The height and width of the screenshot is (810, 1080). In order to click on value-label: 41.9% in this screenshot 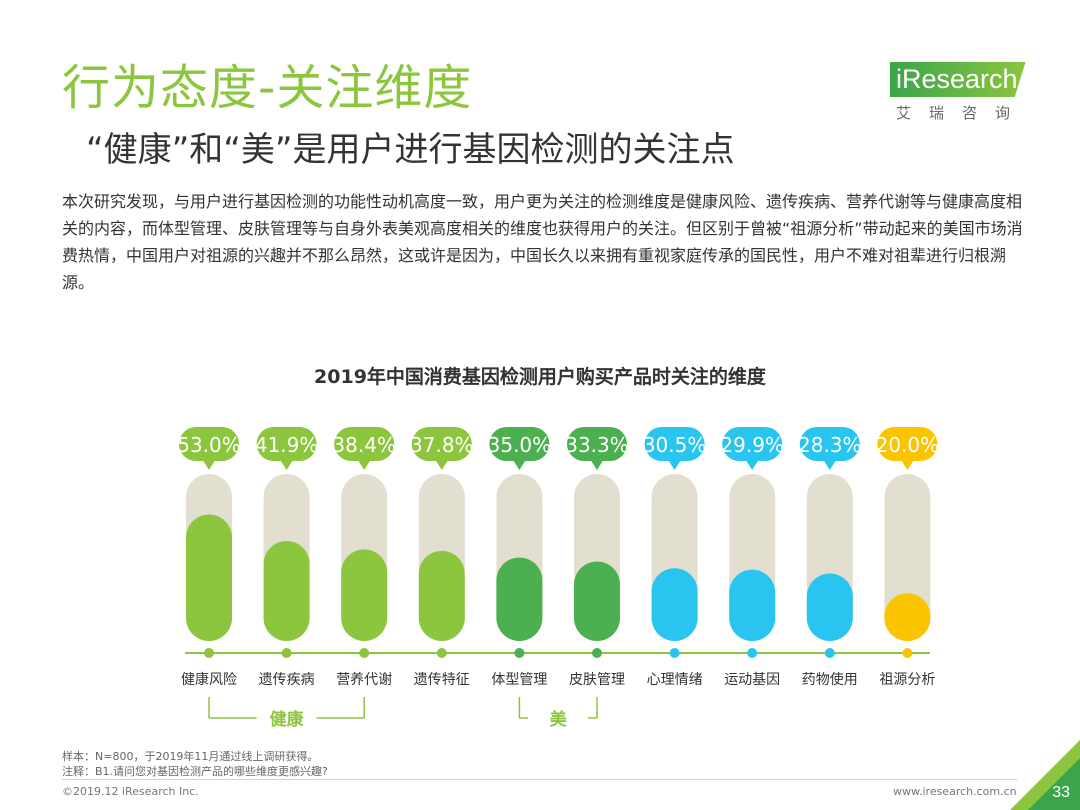, I will do `click(287, 445)`.